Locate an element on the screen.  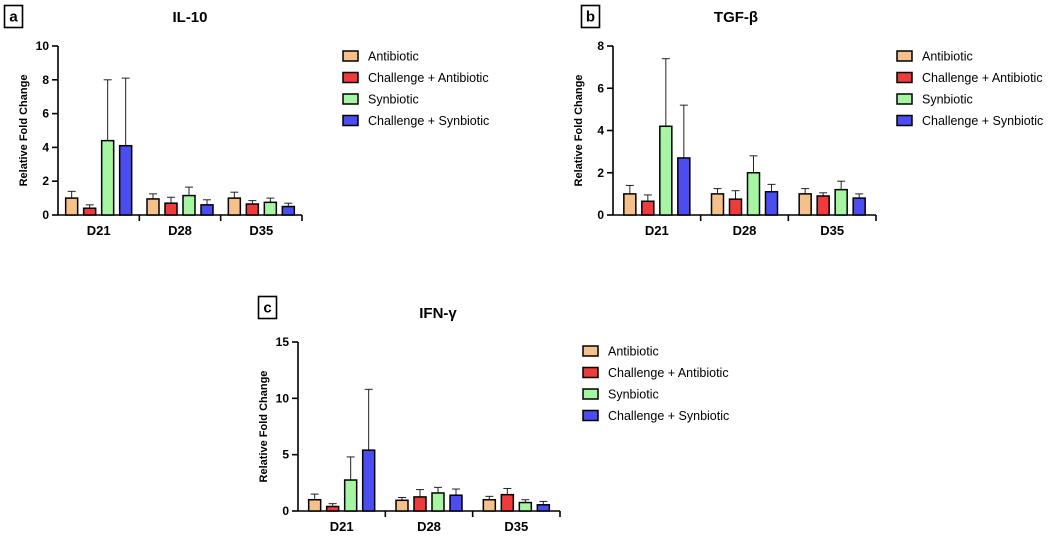
panel-letter: a is located at coordinates (13, 17).